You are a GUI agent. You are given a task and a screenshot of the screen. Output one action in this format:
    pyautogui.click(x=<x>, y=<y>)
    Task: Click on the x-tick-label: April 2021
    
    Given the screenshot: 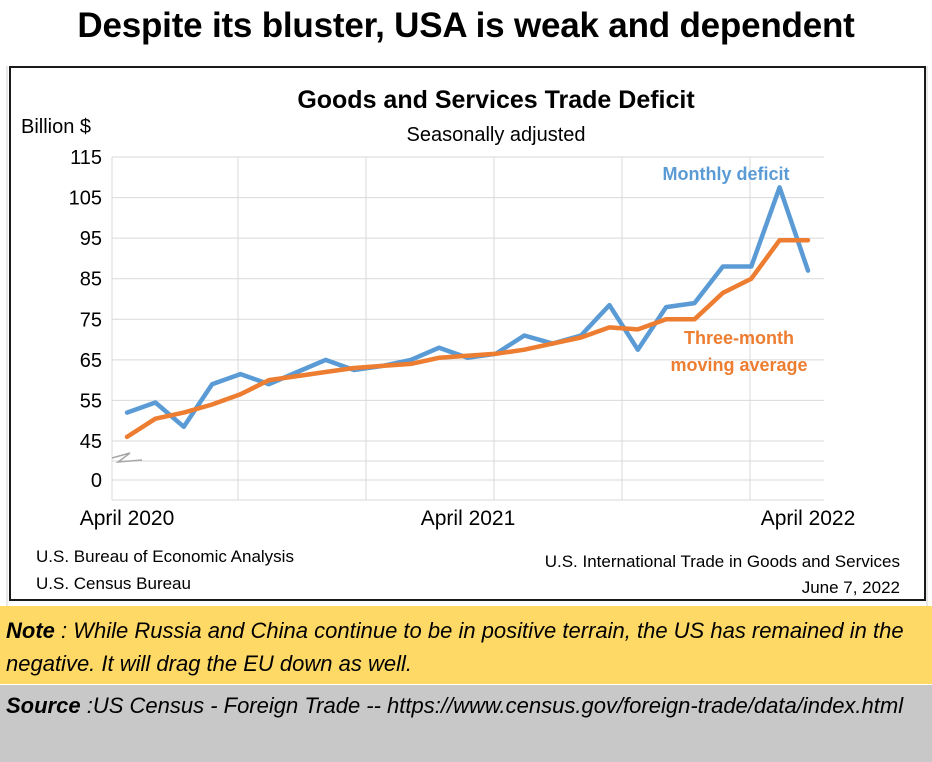 What is the action you would take?
    pyautogui.click(x=468, y=518)
    